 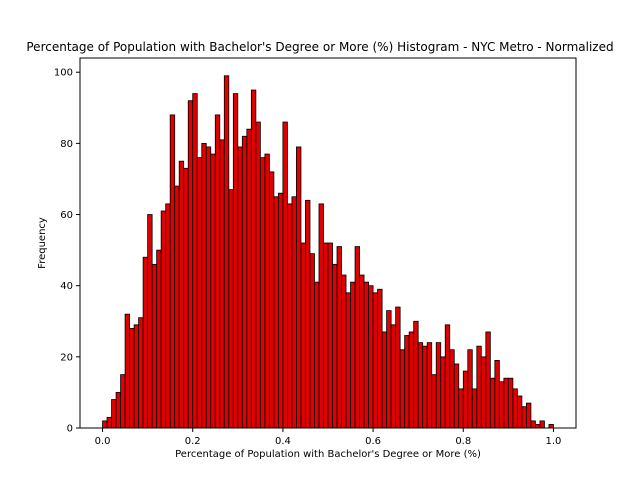 What do you see at coordinates (67, 251) in the screenshot?
I see `y-axis-ticks: 0 20 40 60 80 100` at bounding box center [67, 251].